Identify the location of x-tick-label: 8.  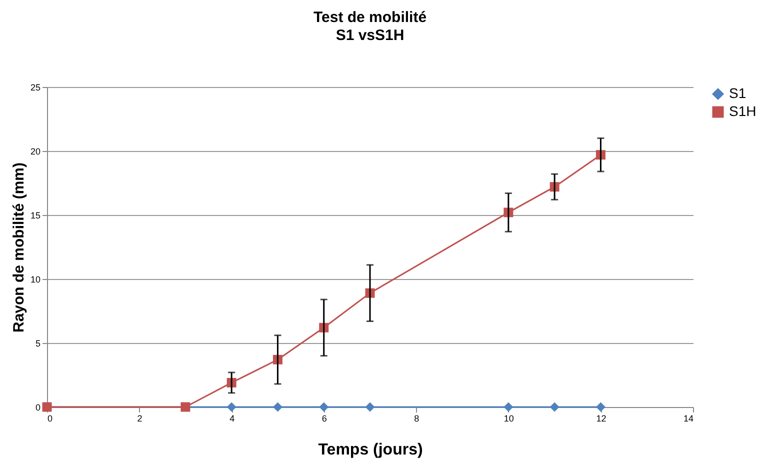
(417, 419).